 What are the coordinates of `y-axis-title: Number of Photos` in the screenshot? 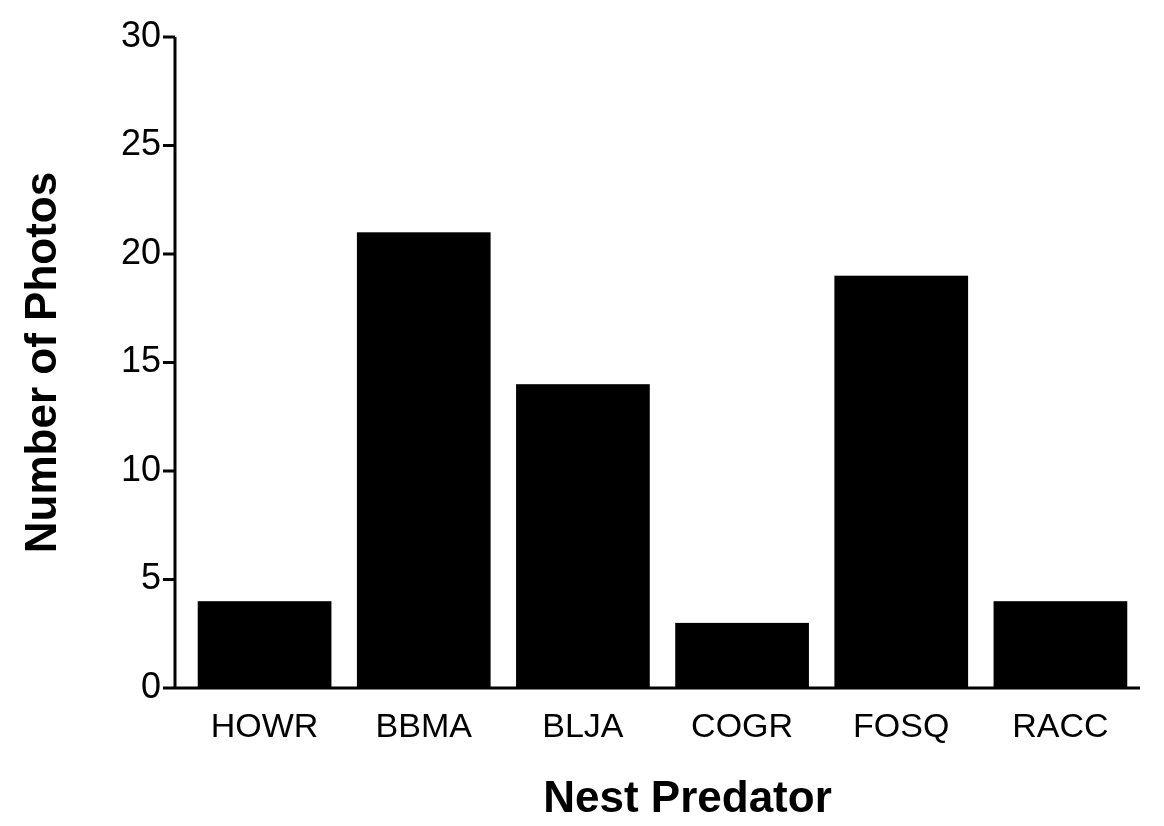 It's located at (40, 362).